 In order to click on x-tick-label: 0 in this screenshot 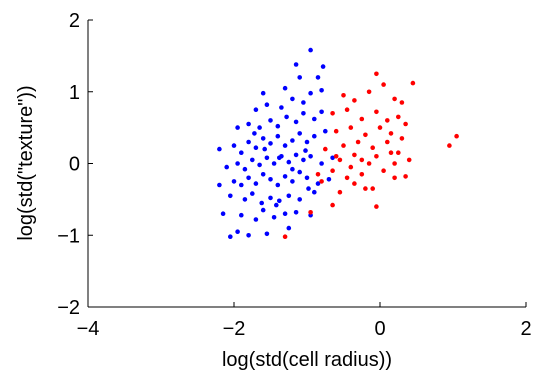, I will do `click(379, 329)`.